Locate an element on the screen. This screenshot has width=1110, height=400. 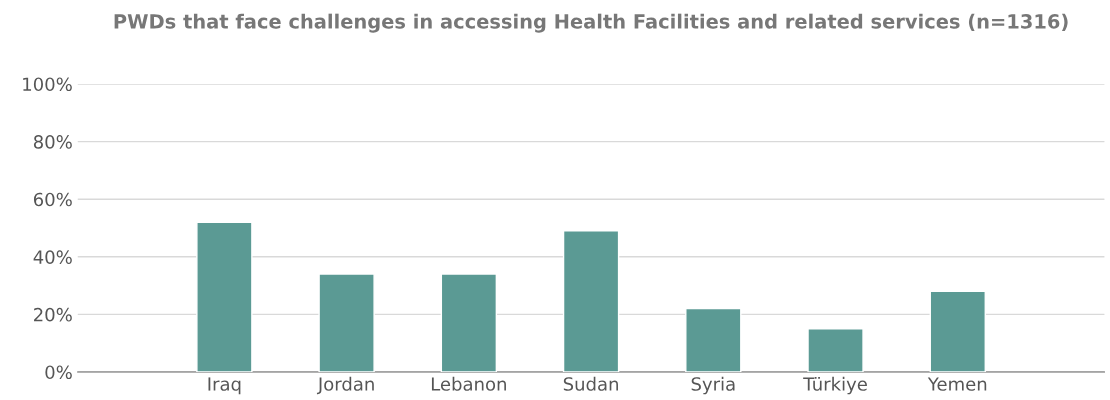
x-tick-label: Sudan is located at coordinates (590, 383).